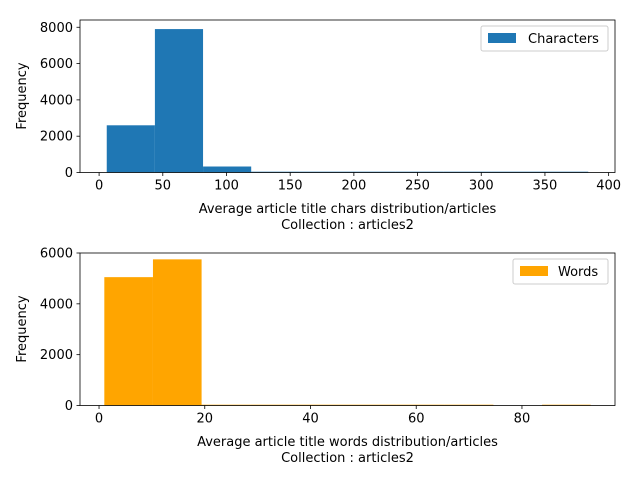  I want to click on chars-y-axis-label: Frequency, so click(22, 95).